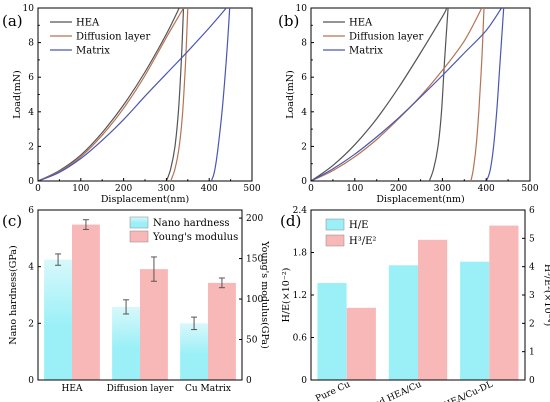 The height and width of the screenshot is (402, 550). What do you see at coordinates (361, 23) in the screenshot?
I see `legend-label-0: HEA` at bounding box center [361, 23].